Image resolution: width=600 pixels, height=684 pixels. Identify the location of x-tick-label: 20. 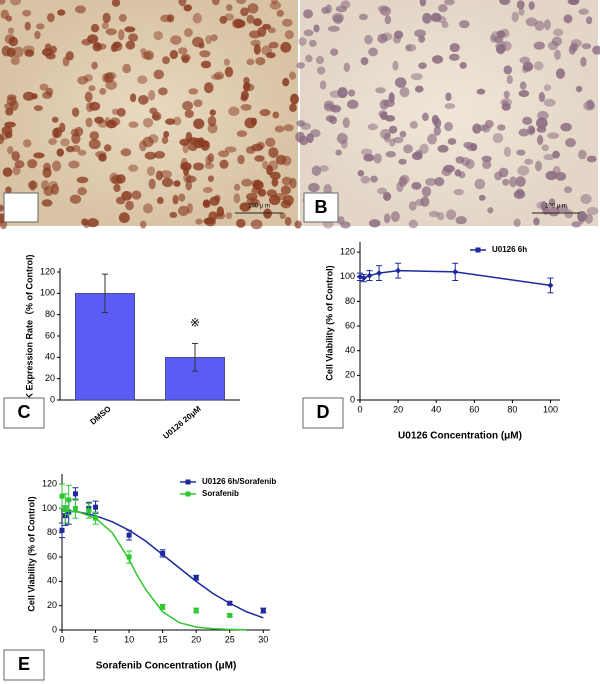
(196, 639).